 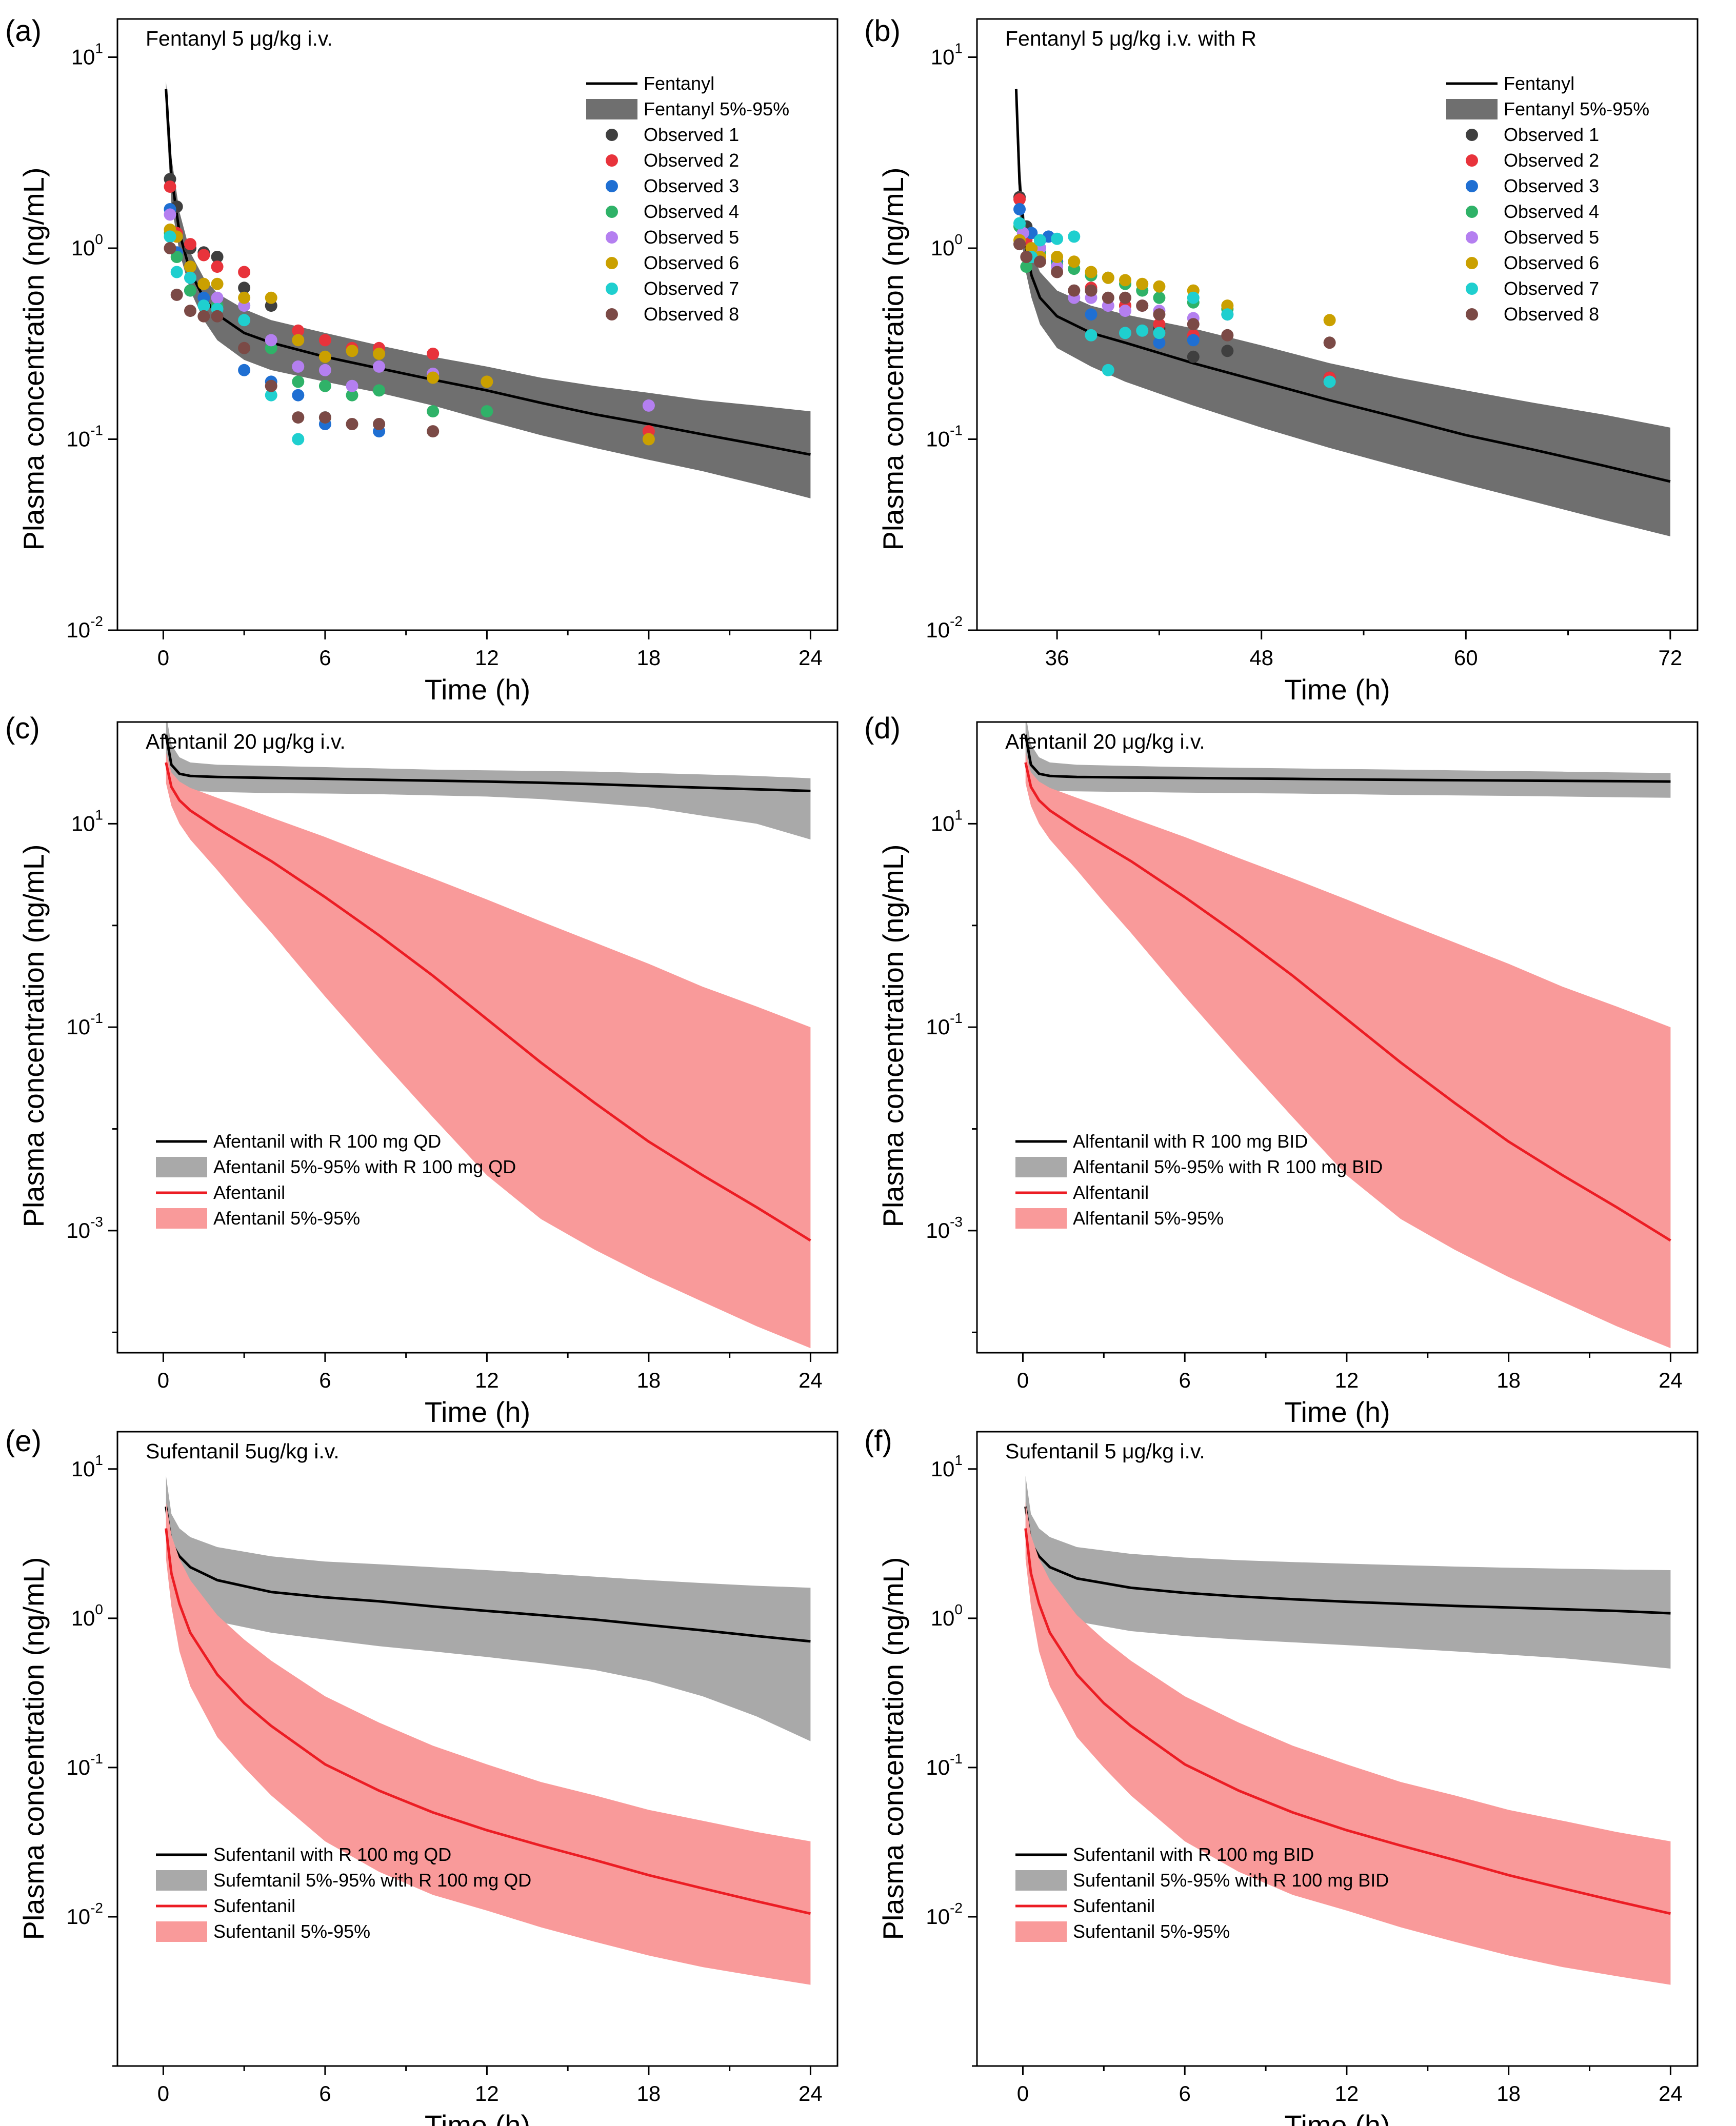 I want to click on legend-label: Alfentanil with R 100 mg BID, so click(x=1190, y=1141).